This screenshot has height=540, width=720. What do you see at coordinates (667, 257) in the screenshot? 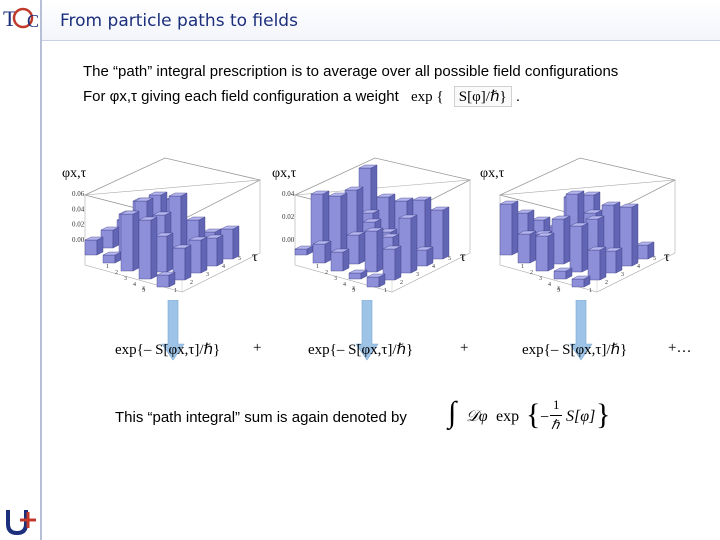
I see `plot-3-tau-label: τ` at bounding box center [667, 257].